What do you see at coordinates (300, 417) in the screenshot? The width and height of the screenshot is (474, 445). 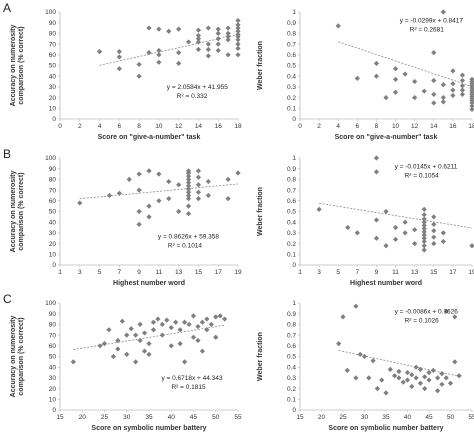 I see `x-tick-label: 15` at bounding box center [300, 417].